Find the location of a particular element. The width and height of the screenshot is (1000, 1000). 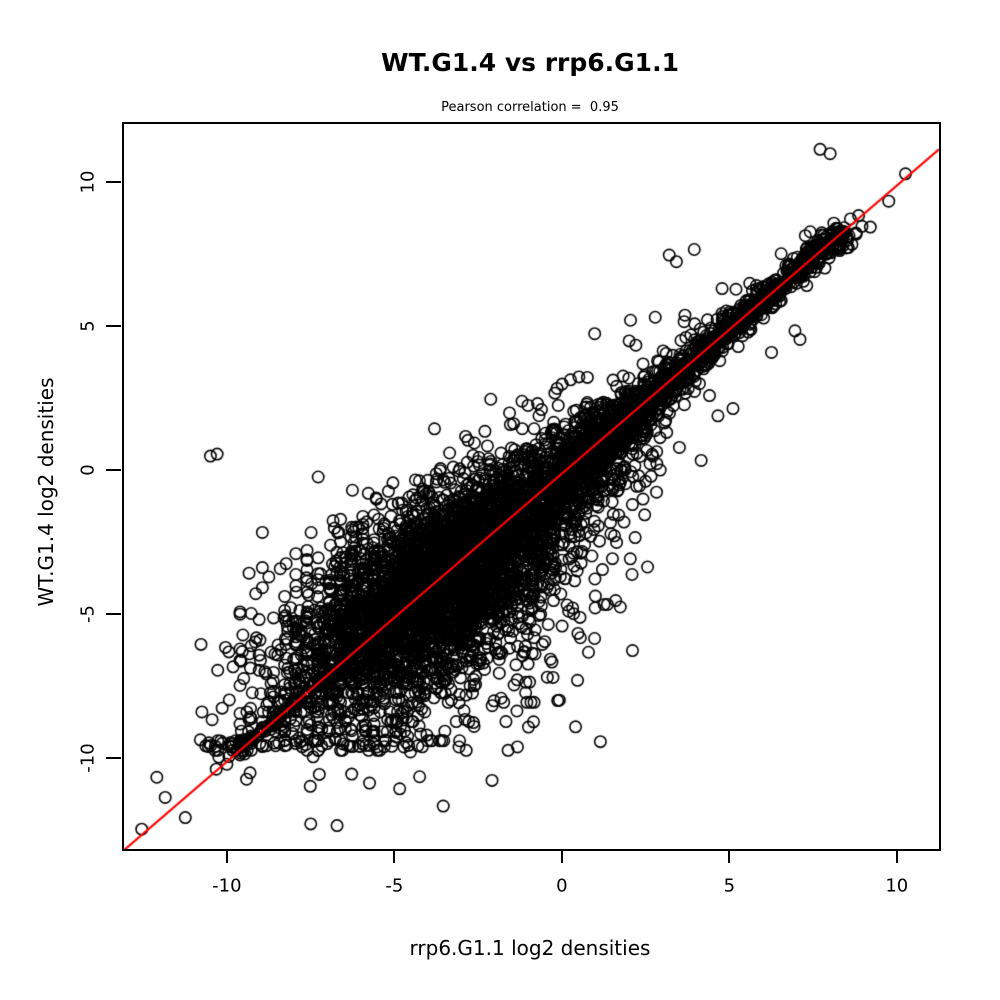

y-axis-tick-label: -10 is located at coordinates (88, 758).